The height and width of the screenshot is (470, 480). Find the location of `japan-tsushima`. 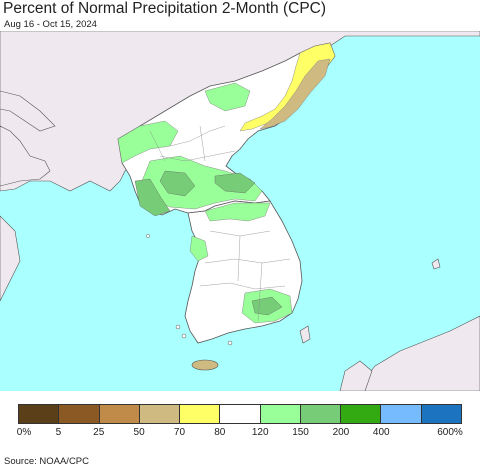

japan-tsushima is located at coordinates (305, 334).